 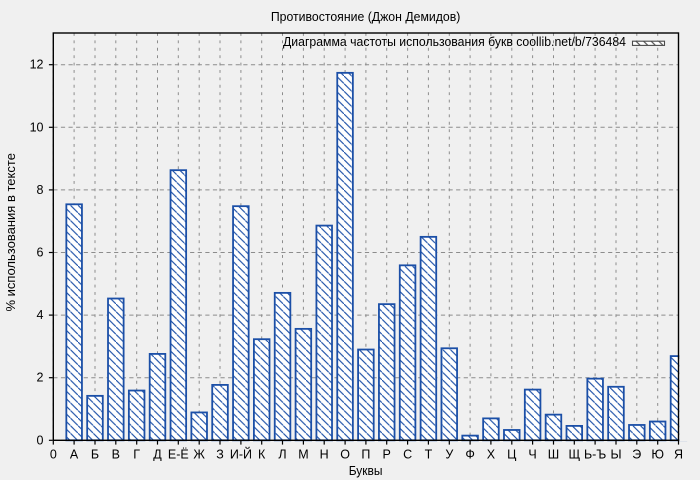 What do you see at coordinates (282, 455) in the screenshot?
I see `svg-text: Л` at bounding box center [282, 455].